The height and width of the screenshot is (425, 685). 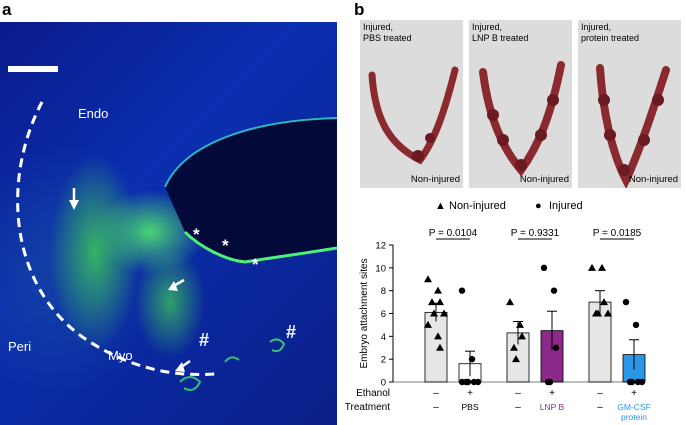 I want to click on legend-label: Injured, so click(x=566, y=206).